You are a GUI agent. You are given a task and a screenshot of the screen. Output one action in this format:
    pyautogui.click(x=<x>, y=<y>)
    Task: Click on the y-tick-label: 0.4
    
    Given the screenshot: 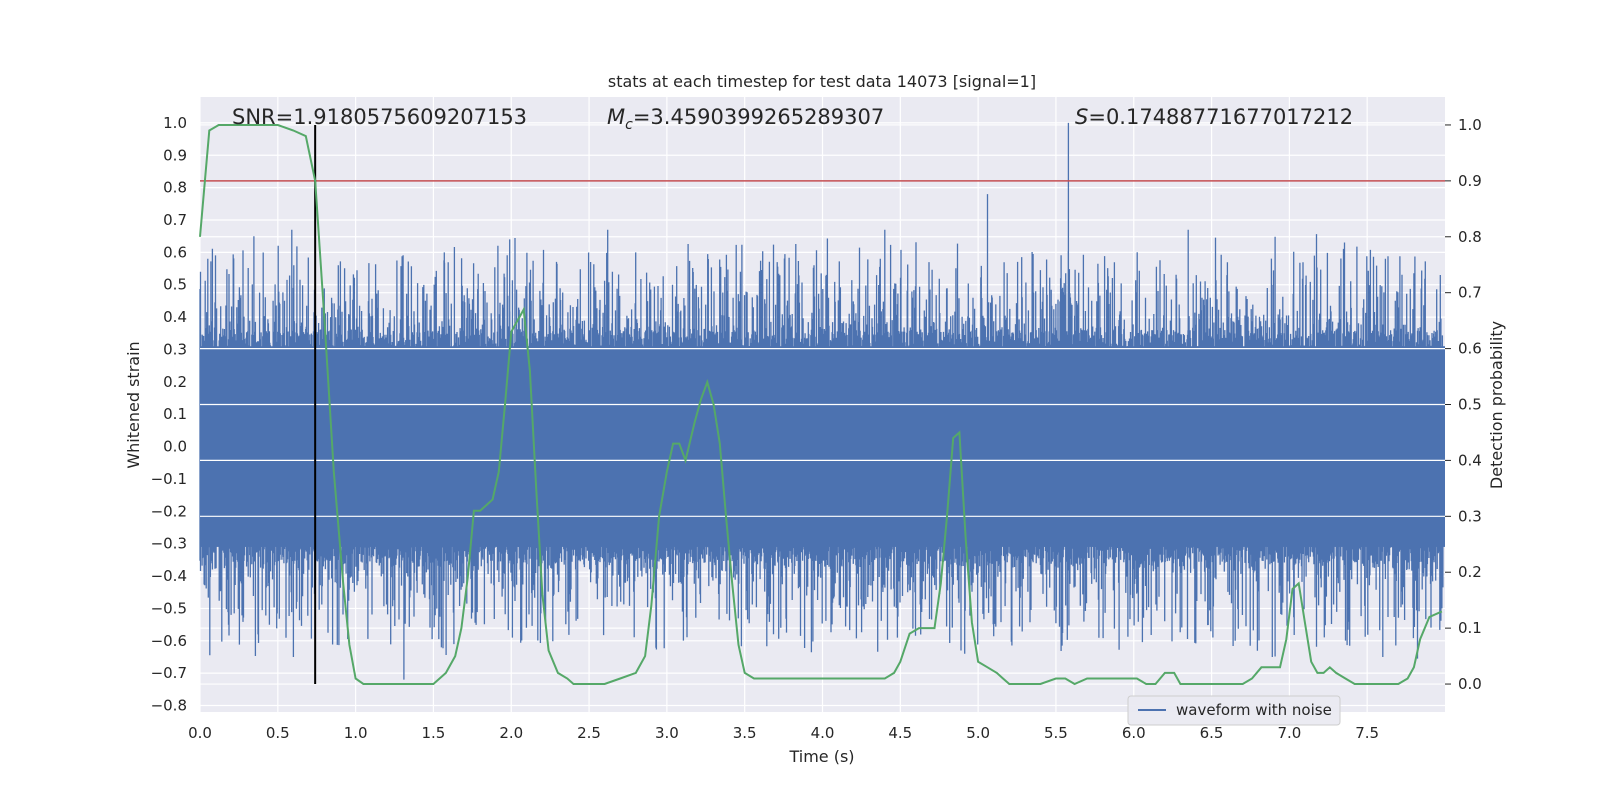 What is the action you would take?
    pyautogui.click(x=175, y=317)
    